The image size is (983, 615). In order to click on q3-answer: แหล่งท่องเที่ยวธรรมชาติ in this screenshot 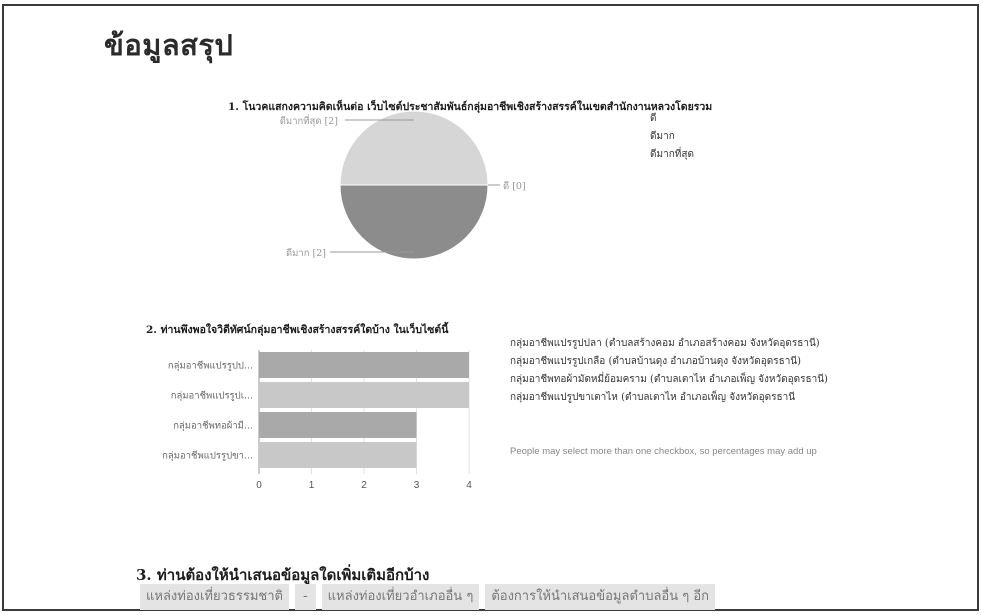, I will do `click(214, 597)`.